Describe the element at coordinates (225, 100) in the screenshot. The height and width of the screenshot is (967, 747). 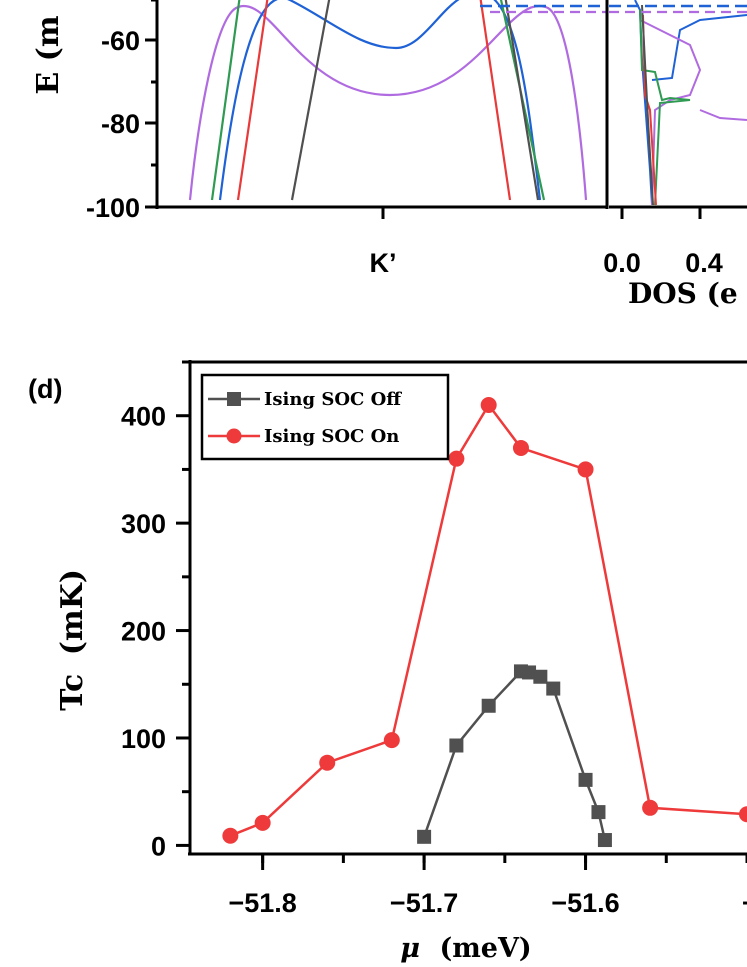
I see `green-band` at that location.